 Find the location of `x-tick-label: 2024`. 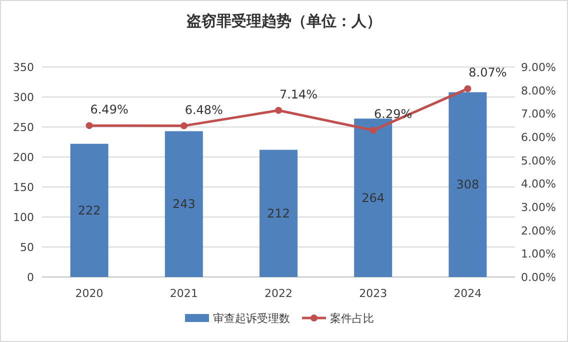

x-tick-label: 2024 is located at coordinates (468, 293).